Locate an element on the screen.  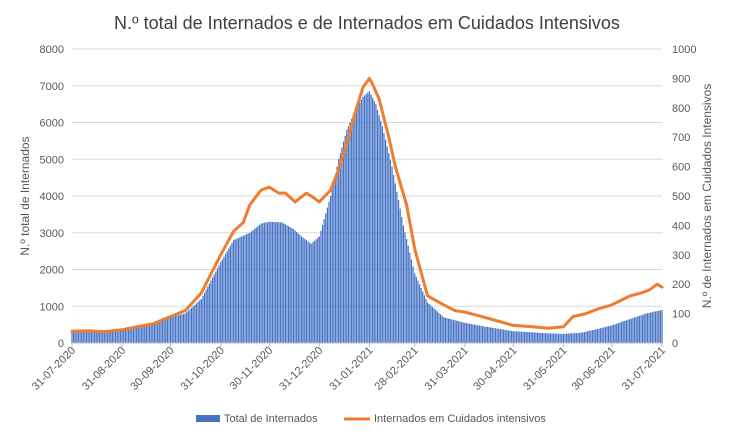
x-tick-label: 31-03-2021 is located at coordinates (447, 369).